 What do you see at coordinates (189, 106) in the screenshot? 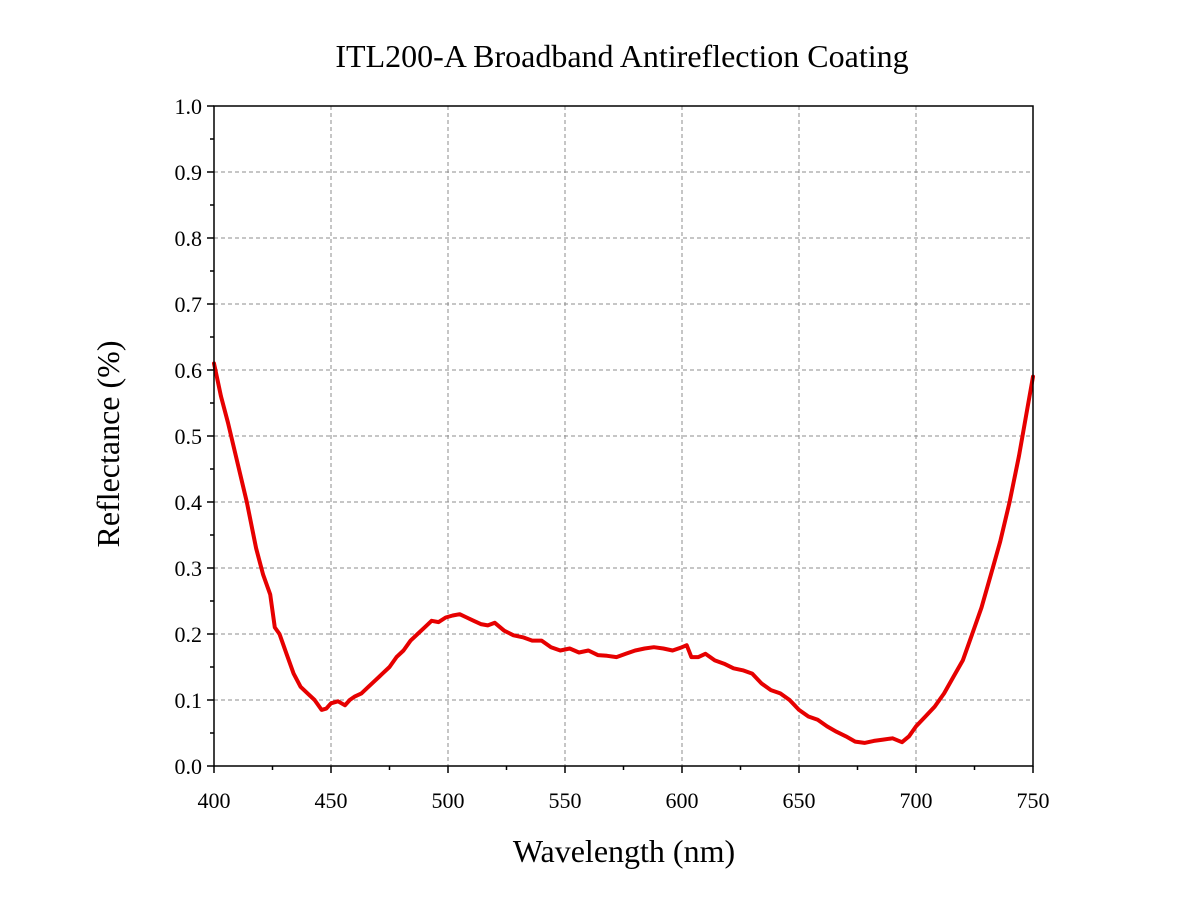
I see `y-tick-label: 1.0` at bounding box center [189, 106].